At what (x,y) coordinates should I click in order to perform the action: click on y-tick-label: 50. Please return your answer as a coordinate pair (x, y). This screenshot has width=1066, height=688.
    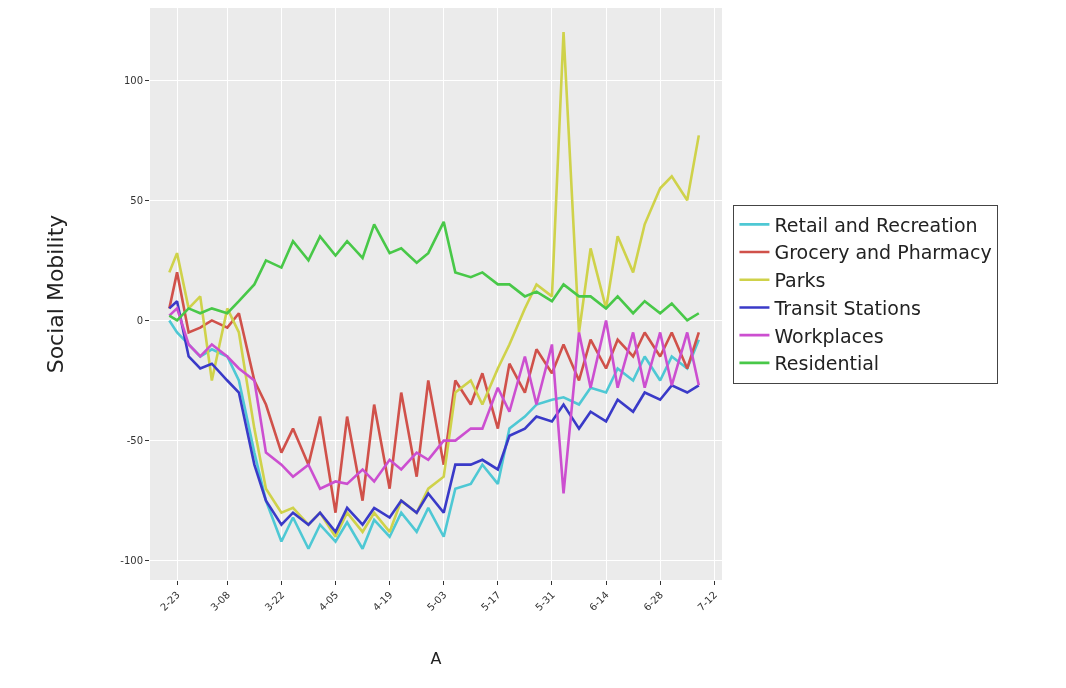
    Looking at the image, I should click on (136, 200).